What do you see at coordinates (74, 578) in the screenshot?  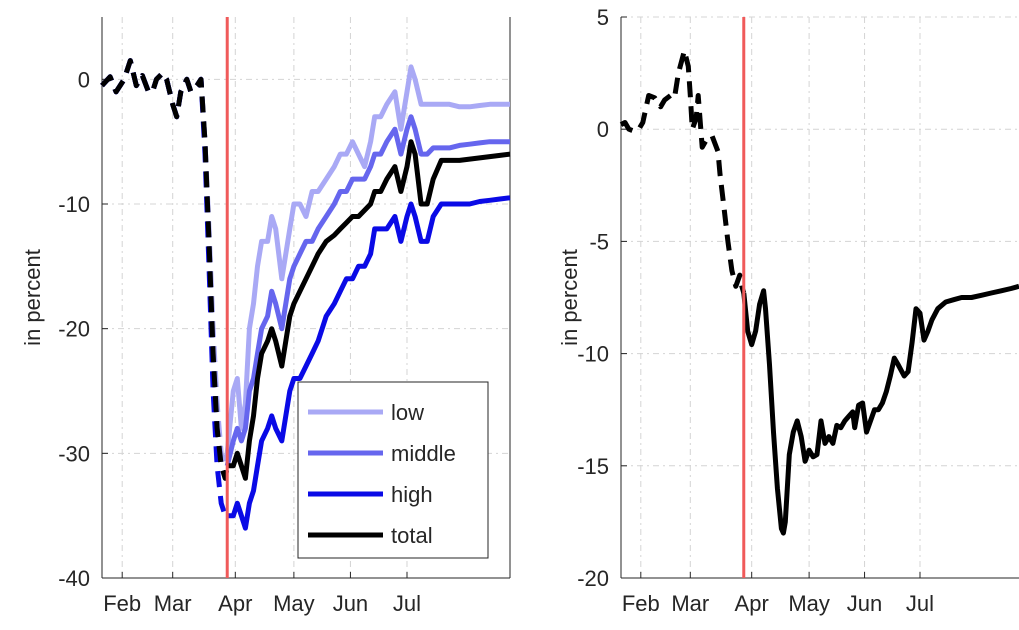 I see `left-y-tick-label: -40` at bounding box center [74, 578].